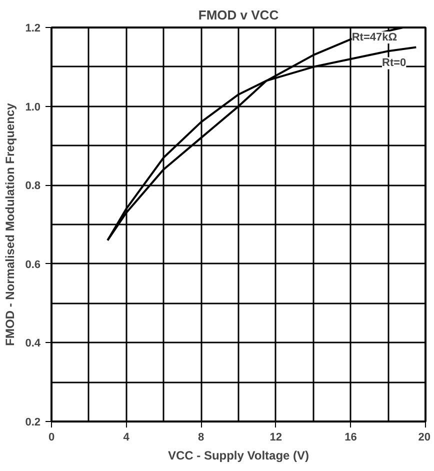  I want to click on y-tick-label: 0.8, so click(33, 186).